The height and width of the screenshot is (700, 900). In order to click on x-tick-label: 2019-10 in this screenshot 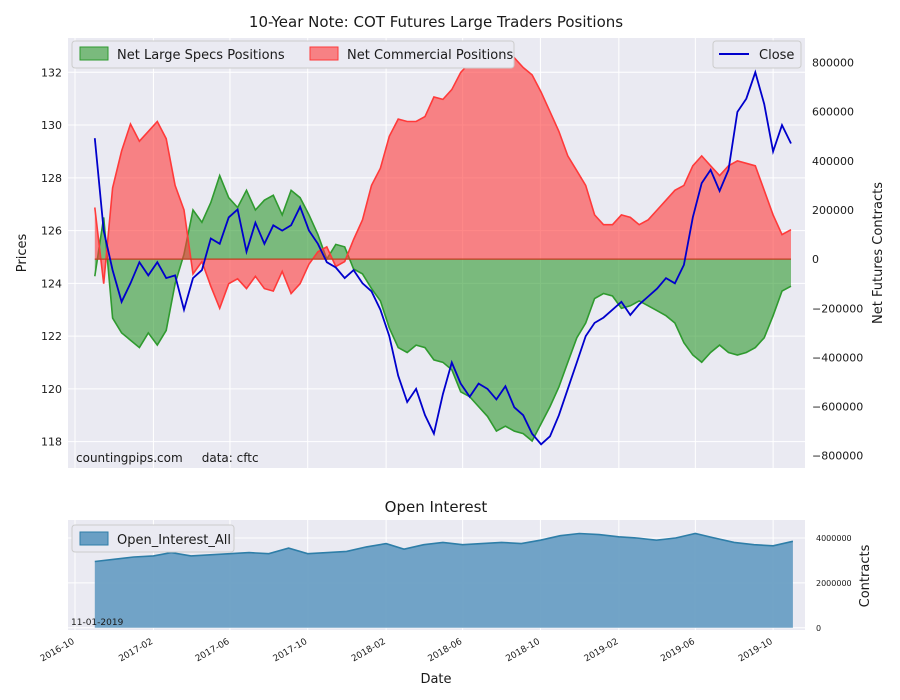, I will do `click(756, 651)`.